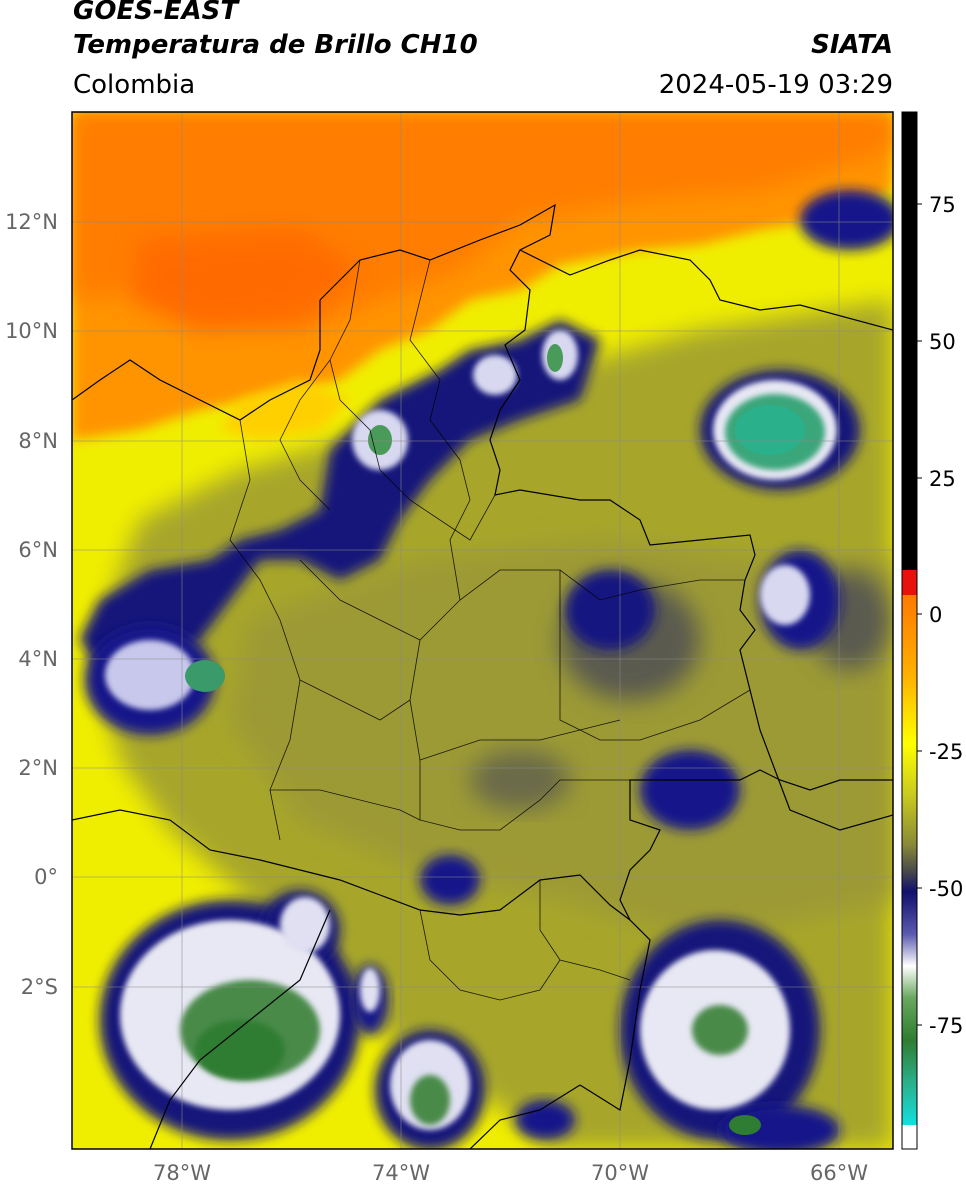 Image resolution: width=966 pixels, height=1190 pixels. Describe the element at coordinates (31, 604) in the screenshot. I see `latitude-axis: 12°N 10°N 8°N 6°N 4°N 2°N 0° 2°S` at that location.